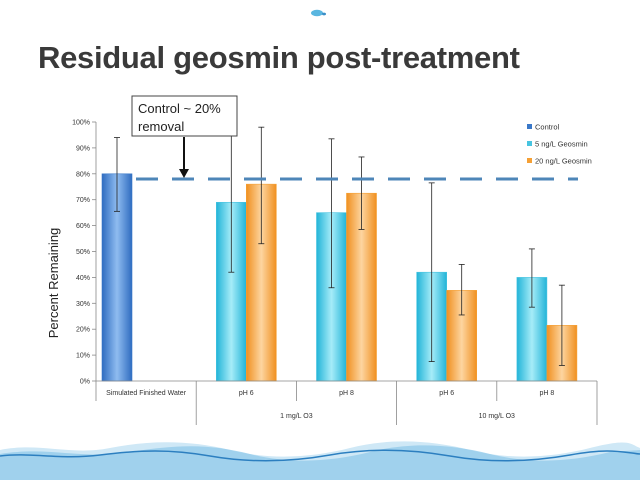 The width and height of the screenshot is (640, 480). Describe the element at coordinates (318, 13) in the screenshot. I see `logo-icon` at that location.